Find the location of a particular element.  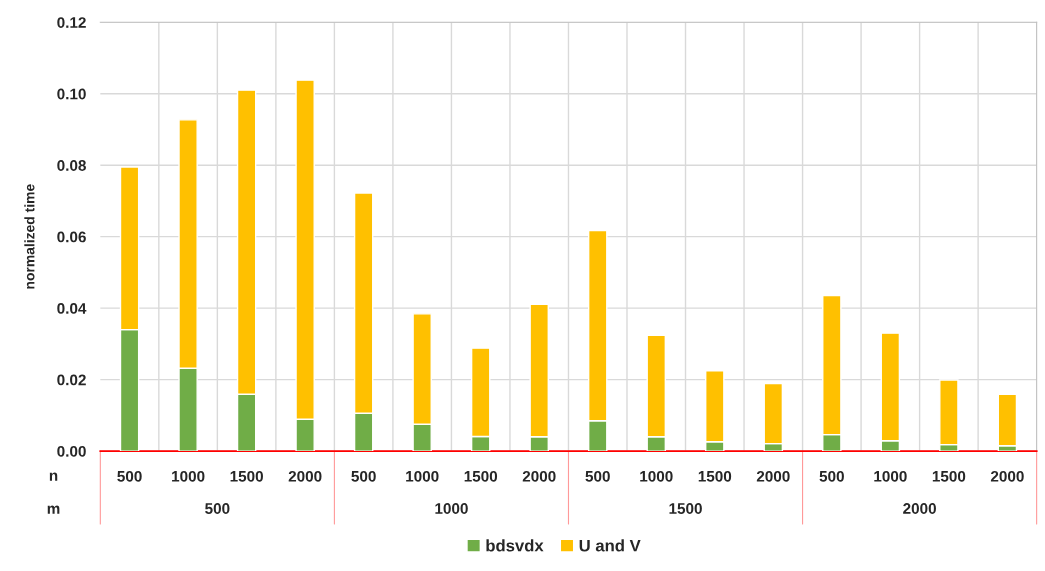

text: 500 is located at coordinates (217, 508).